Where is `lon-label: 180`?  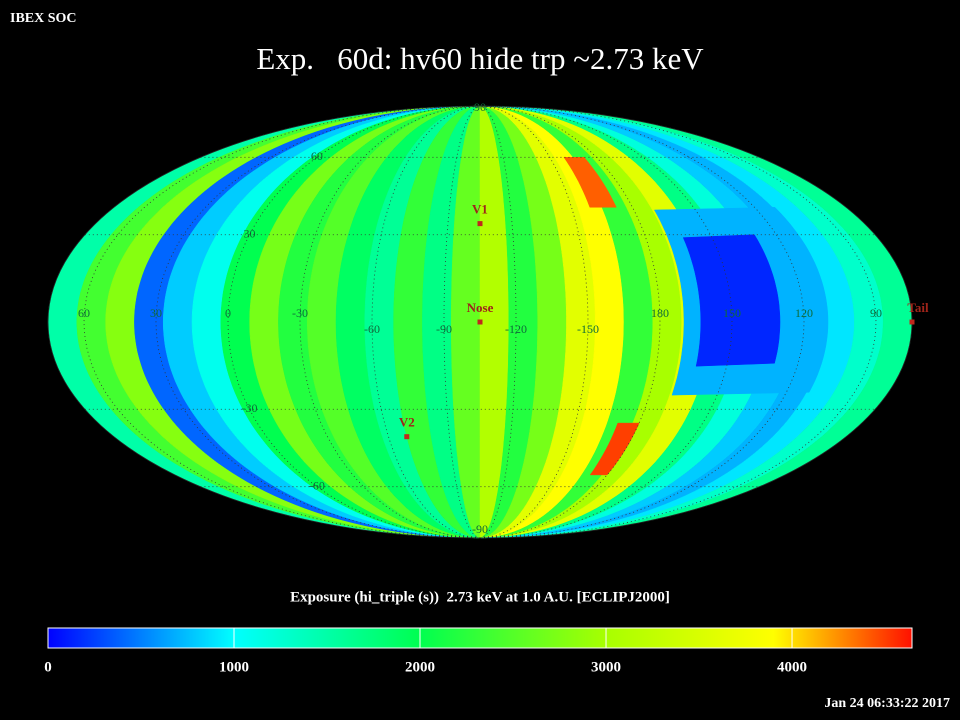 lon-label: 180 is located at coordinates (660, 313).